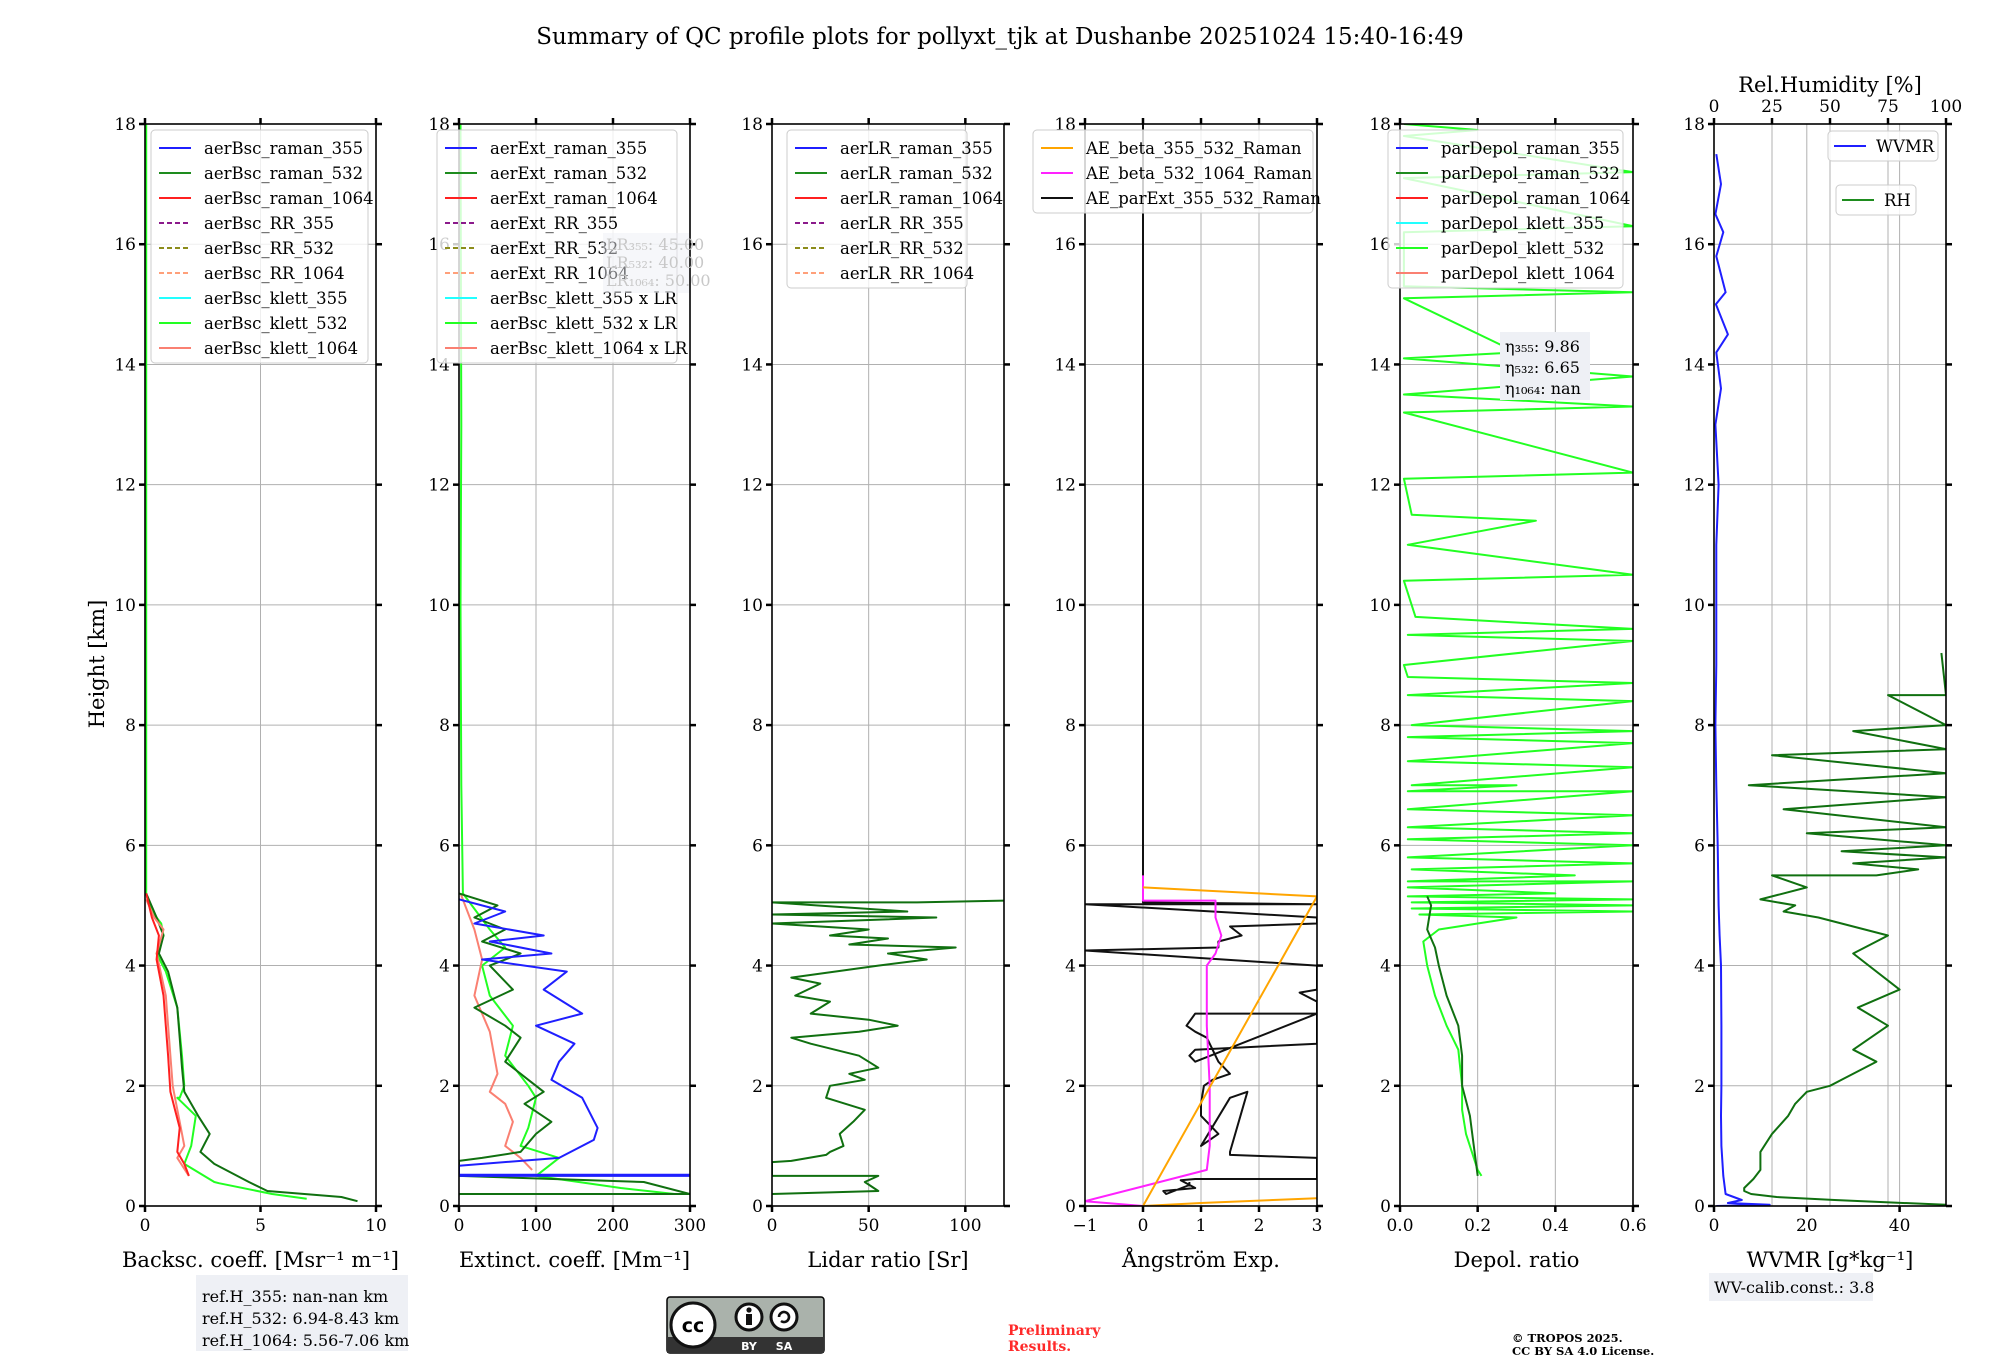  What do you see at coordinates (784, 1317) in the screenshot?
I see `sa-share-alike-icon` at bounding box center [784, 1317].